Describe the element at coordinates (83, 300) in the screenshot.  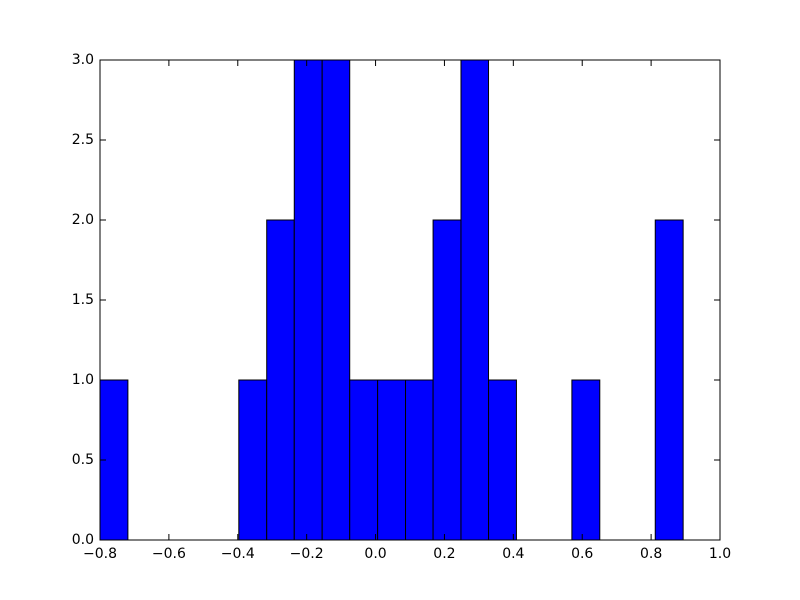
I see `y-tick-label: 1.5` at that location.